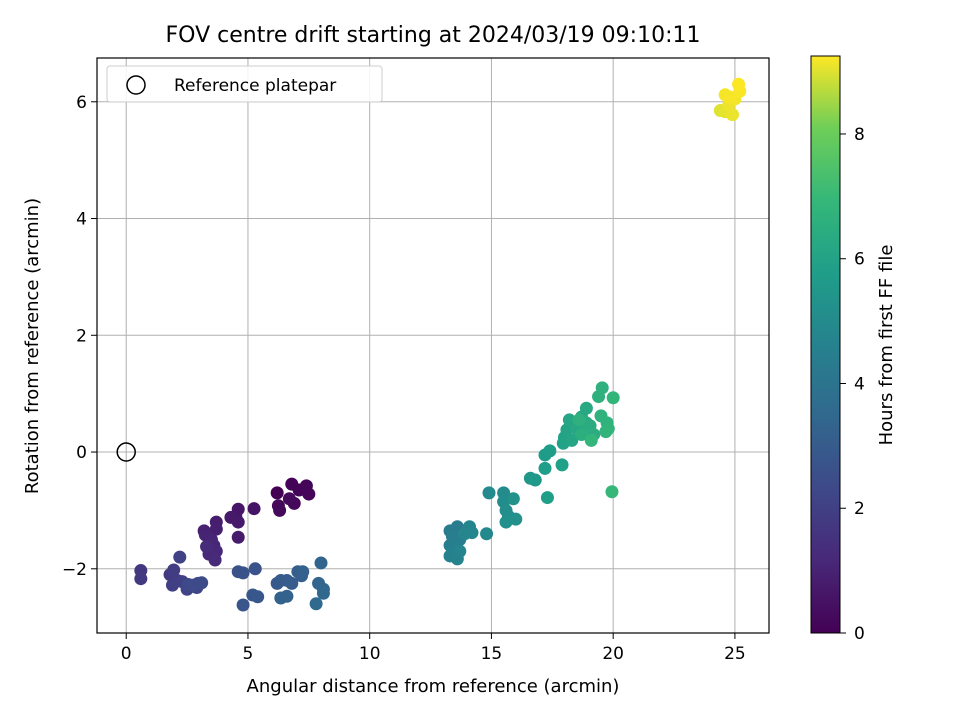  Describe the element at coordinates (248, 654) in the screenshot. I see `x-tick-label: 5` at that location.